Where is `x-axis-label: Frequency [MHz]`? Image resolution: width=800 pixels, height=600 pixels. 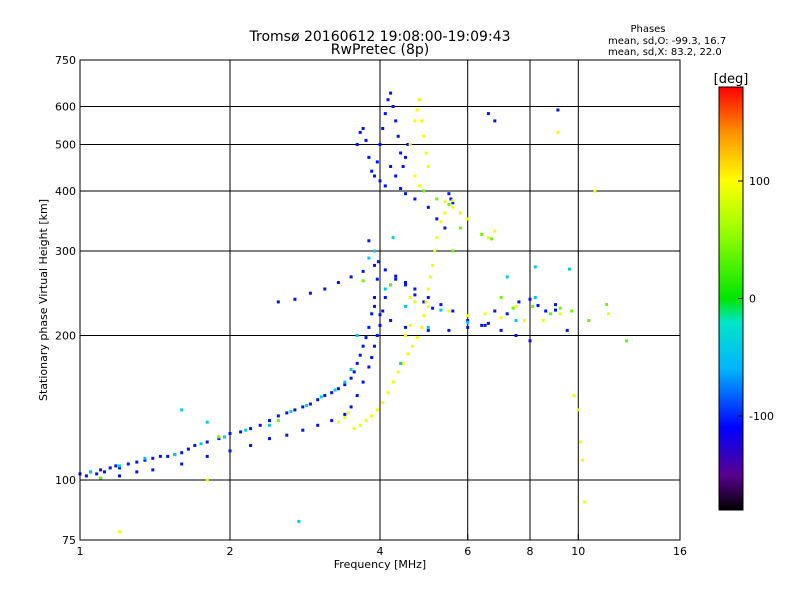 x-axis-label: Frequency [MHz] is located at coordinates (380, 564).